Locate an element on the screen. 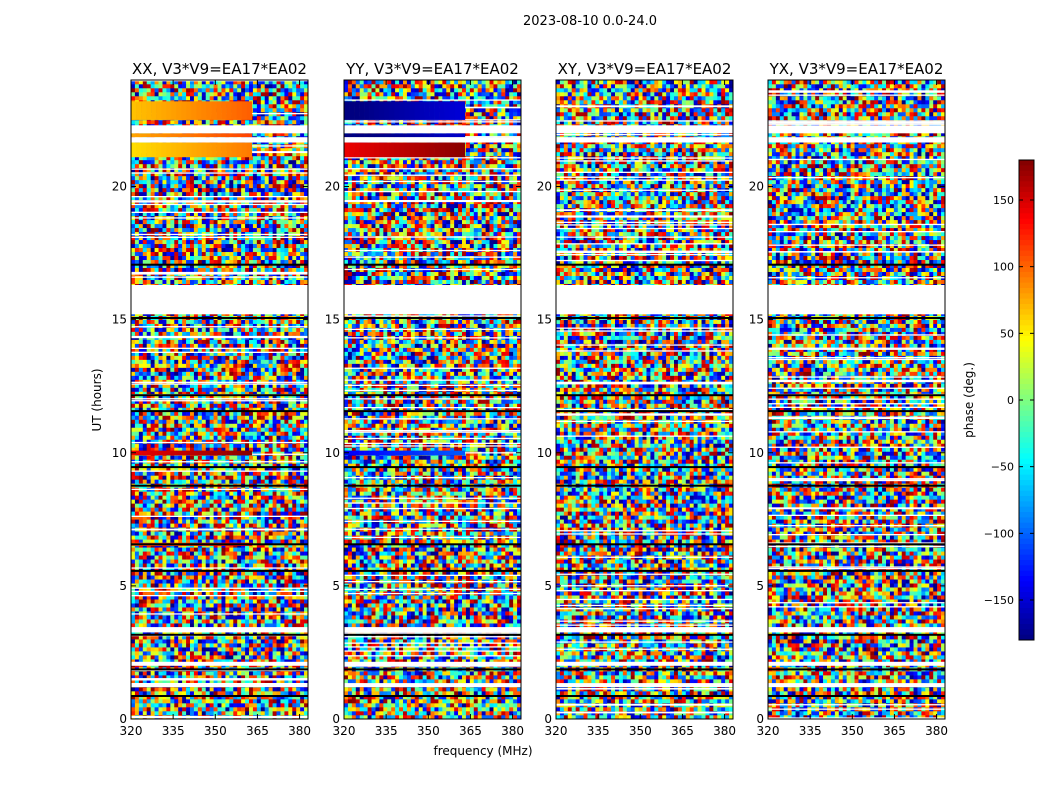 This screenshot has height=800, width=1050. panel-title: XY, V3*V9=EA17*EA02 is located at coordinates (645, 69).